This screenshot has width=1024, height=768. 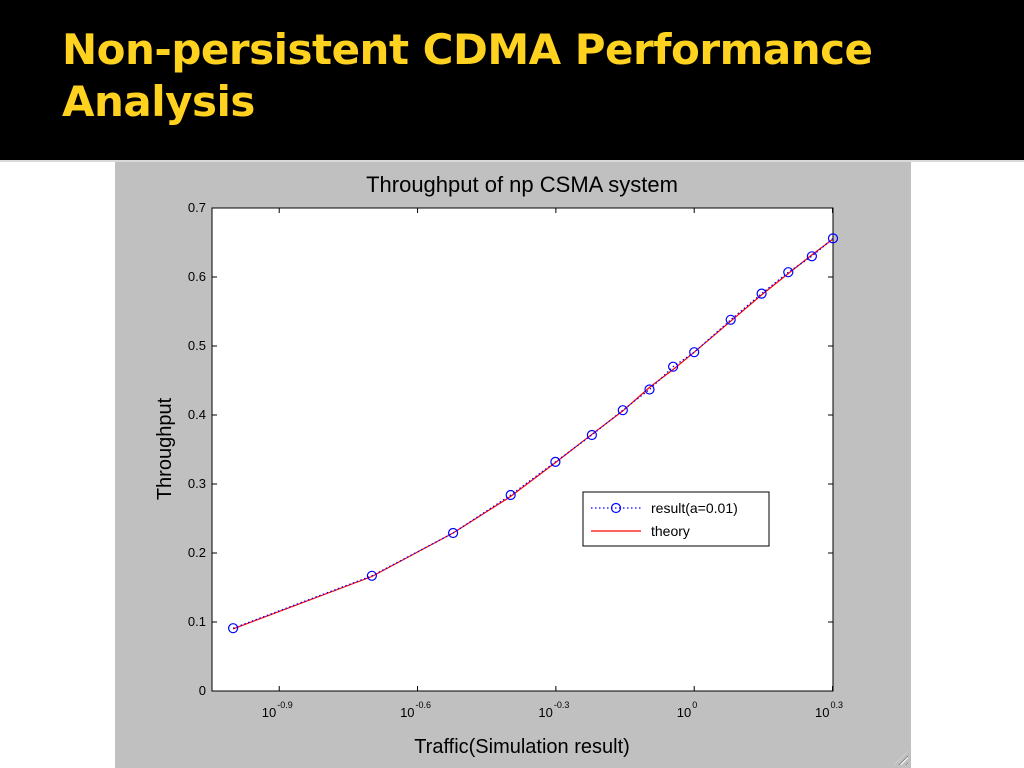 What do you see at coordinates (197, 207) in the screenshot?
I see `y-tick-label: 0.7` at bounding box center [197, 207].